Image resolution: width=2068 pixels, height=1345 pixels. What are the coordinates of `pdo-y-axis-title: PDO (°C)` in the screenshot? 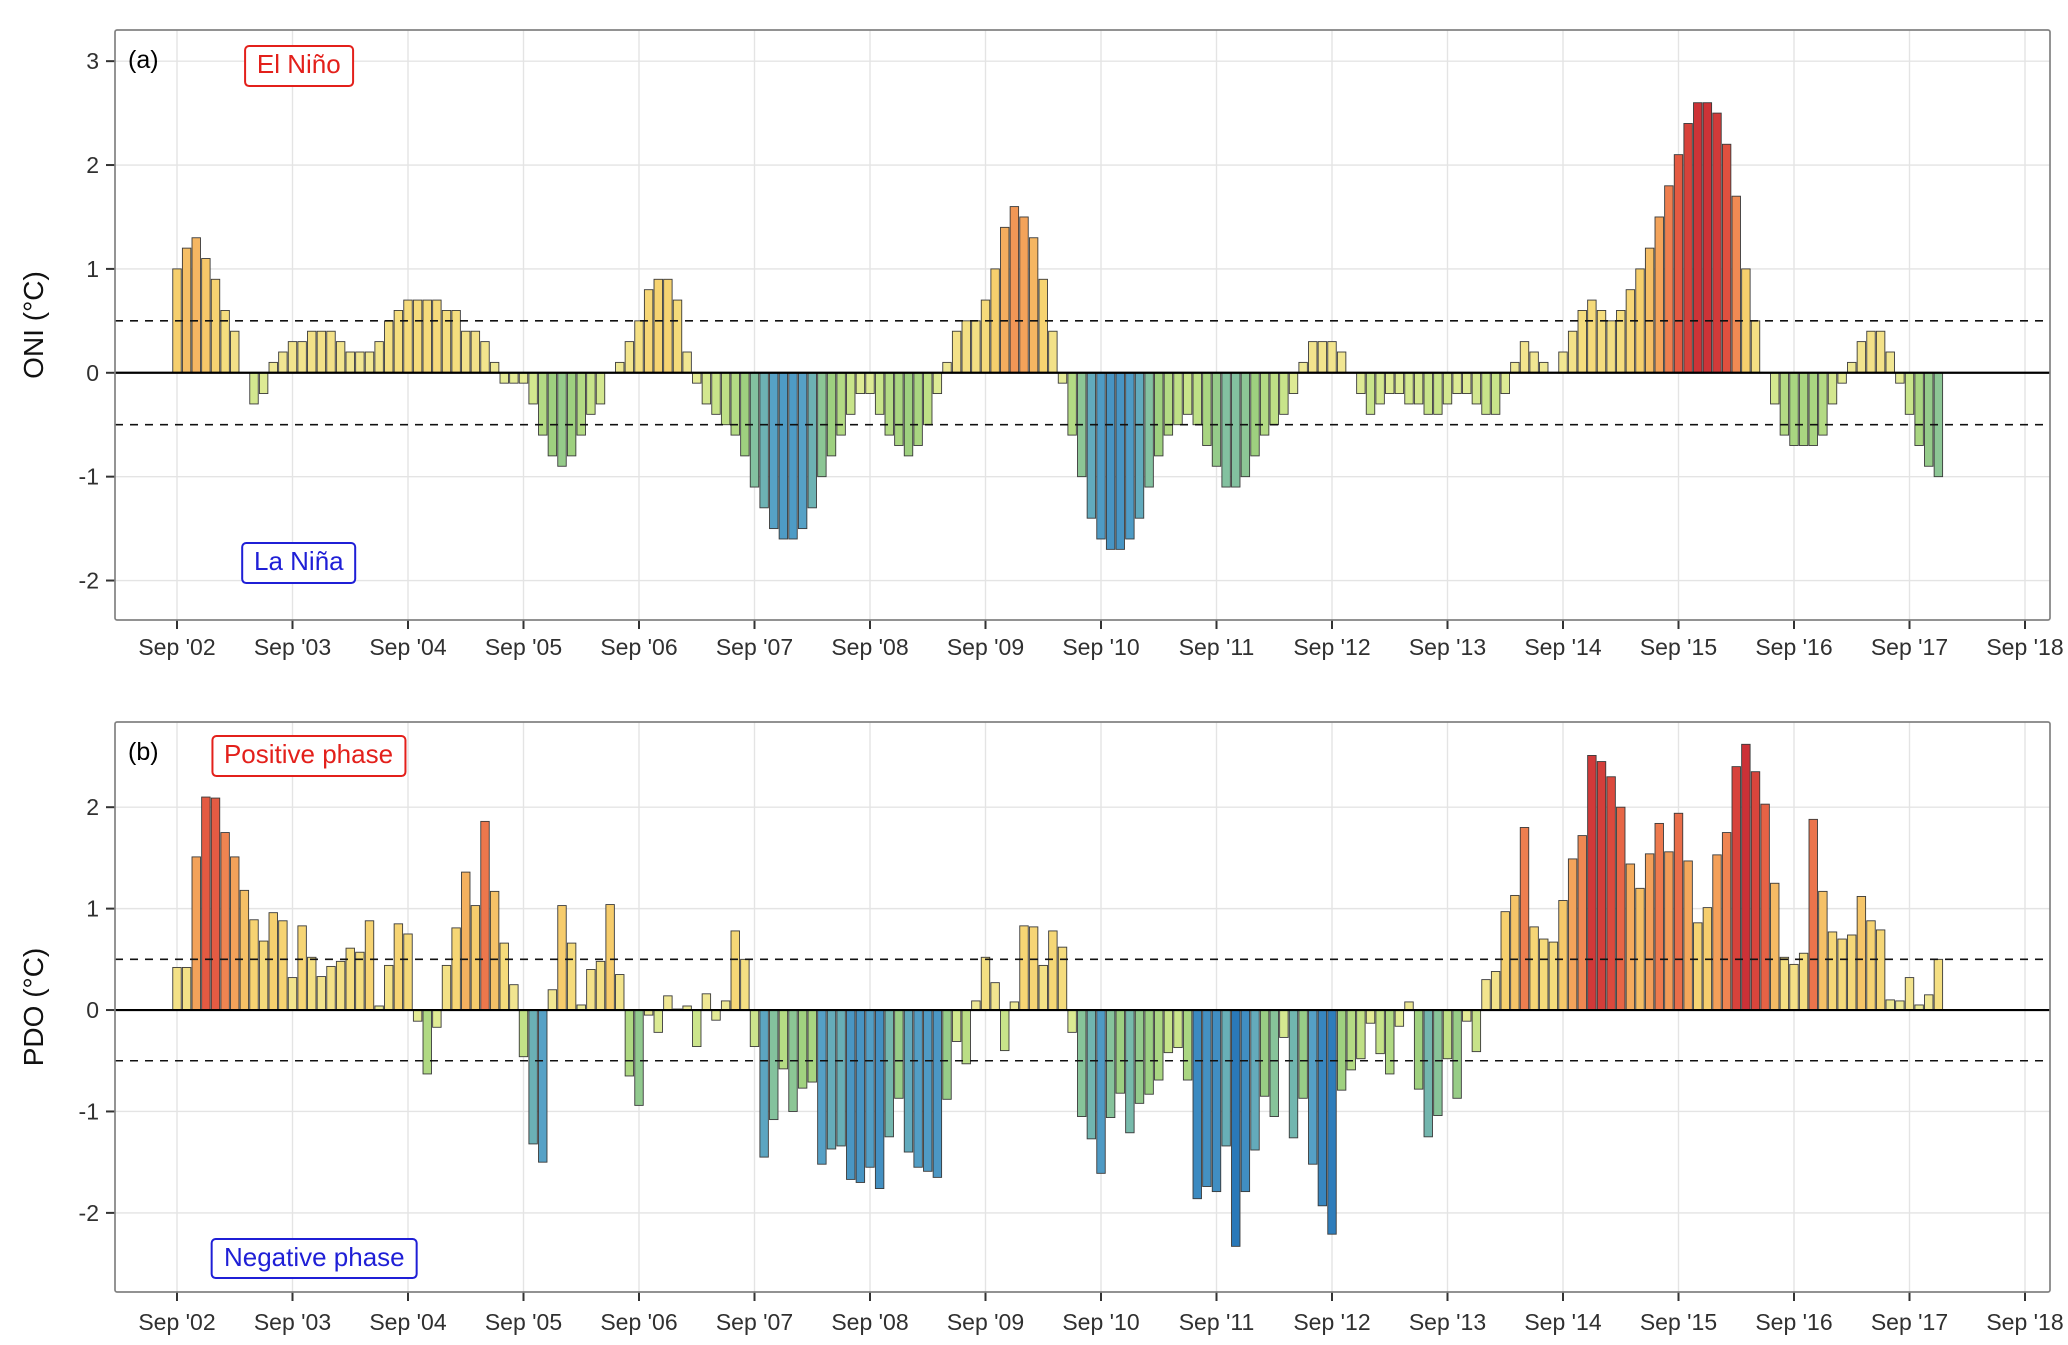 It's located at (33, 1007).